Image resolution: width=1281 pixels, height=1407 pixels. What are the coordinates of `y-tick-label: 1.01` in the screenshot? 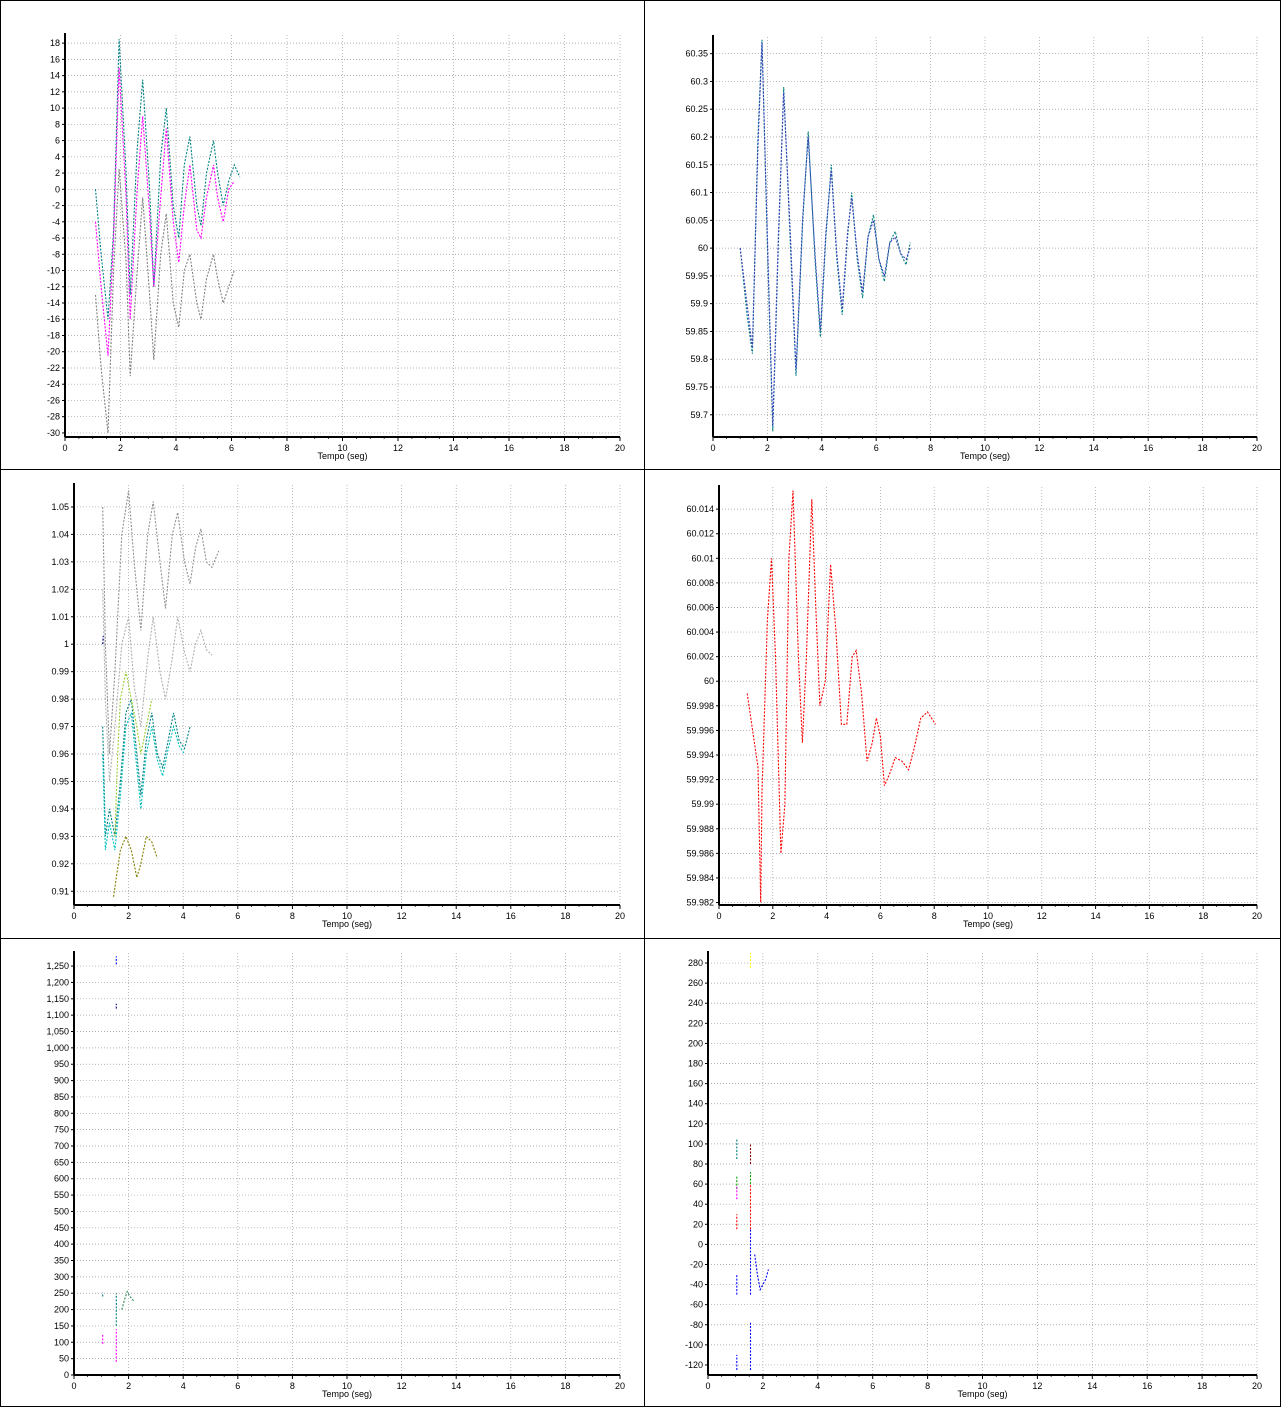 It's located at (60, 617).